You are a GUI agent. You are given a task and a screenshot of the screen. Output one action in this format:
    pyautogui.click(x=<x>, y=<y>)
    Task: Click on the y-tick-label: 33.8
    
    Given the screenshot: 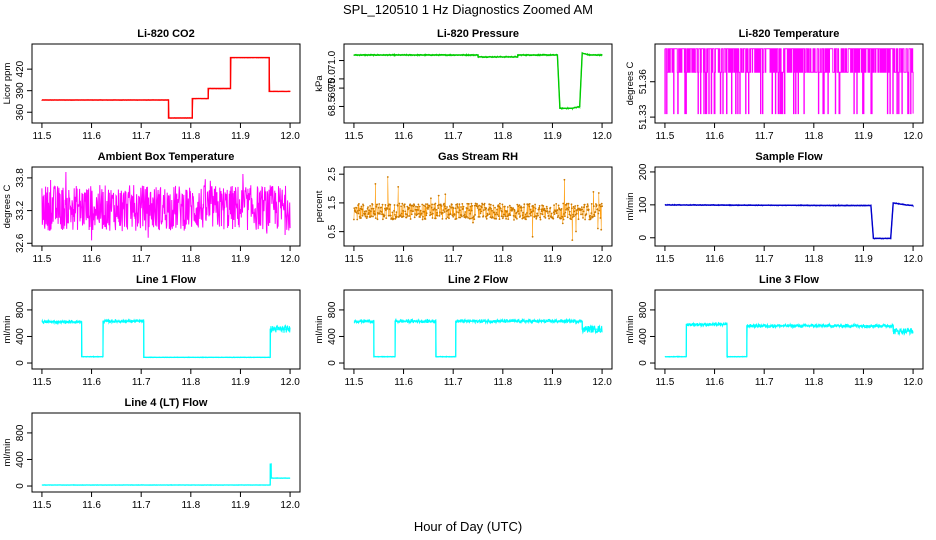 What is the action you would take?
    pyautogui.click(x=20, y=178)
    